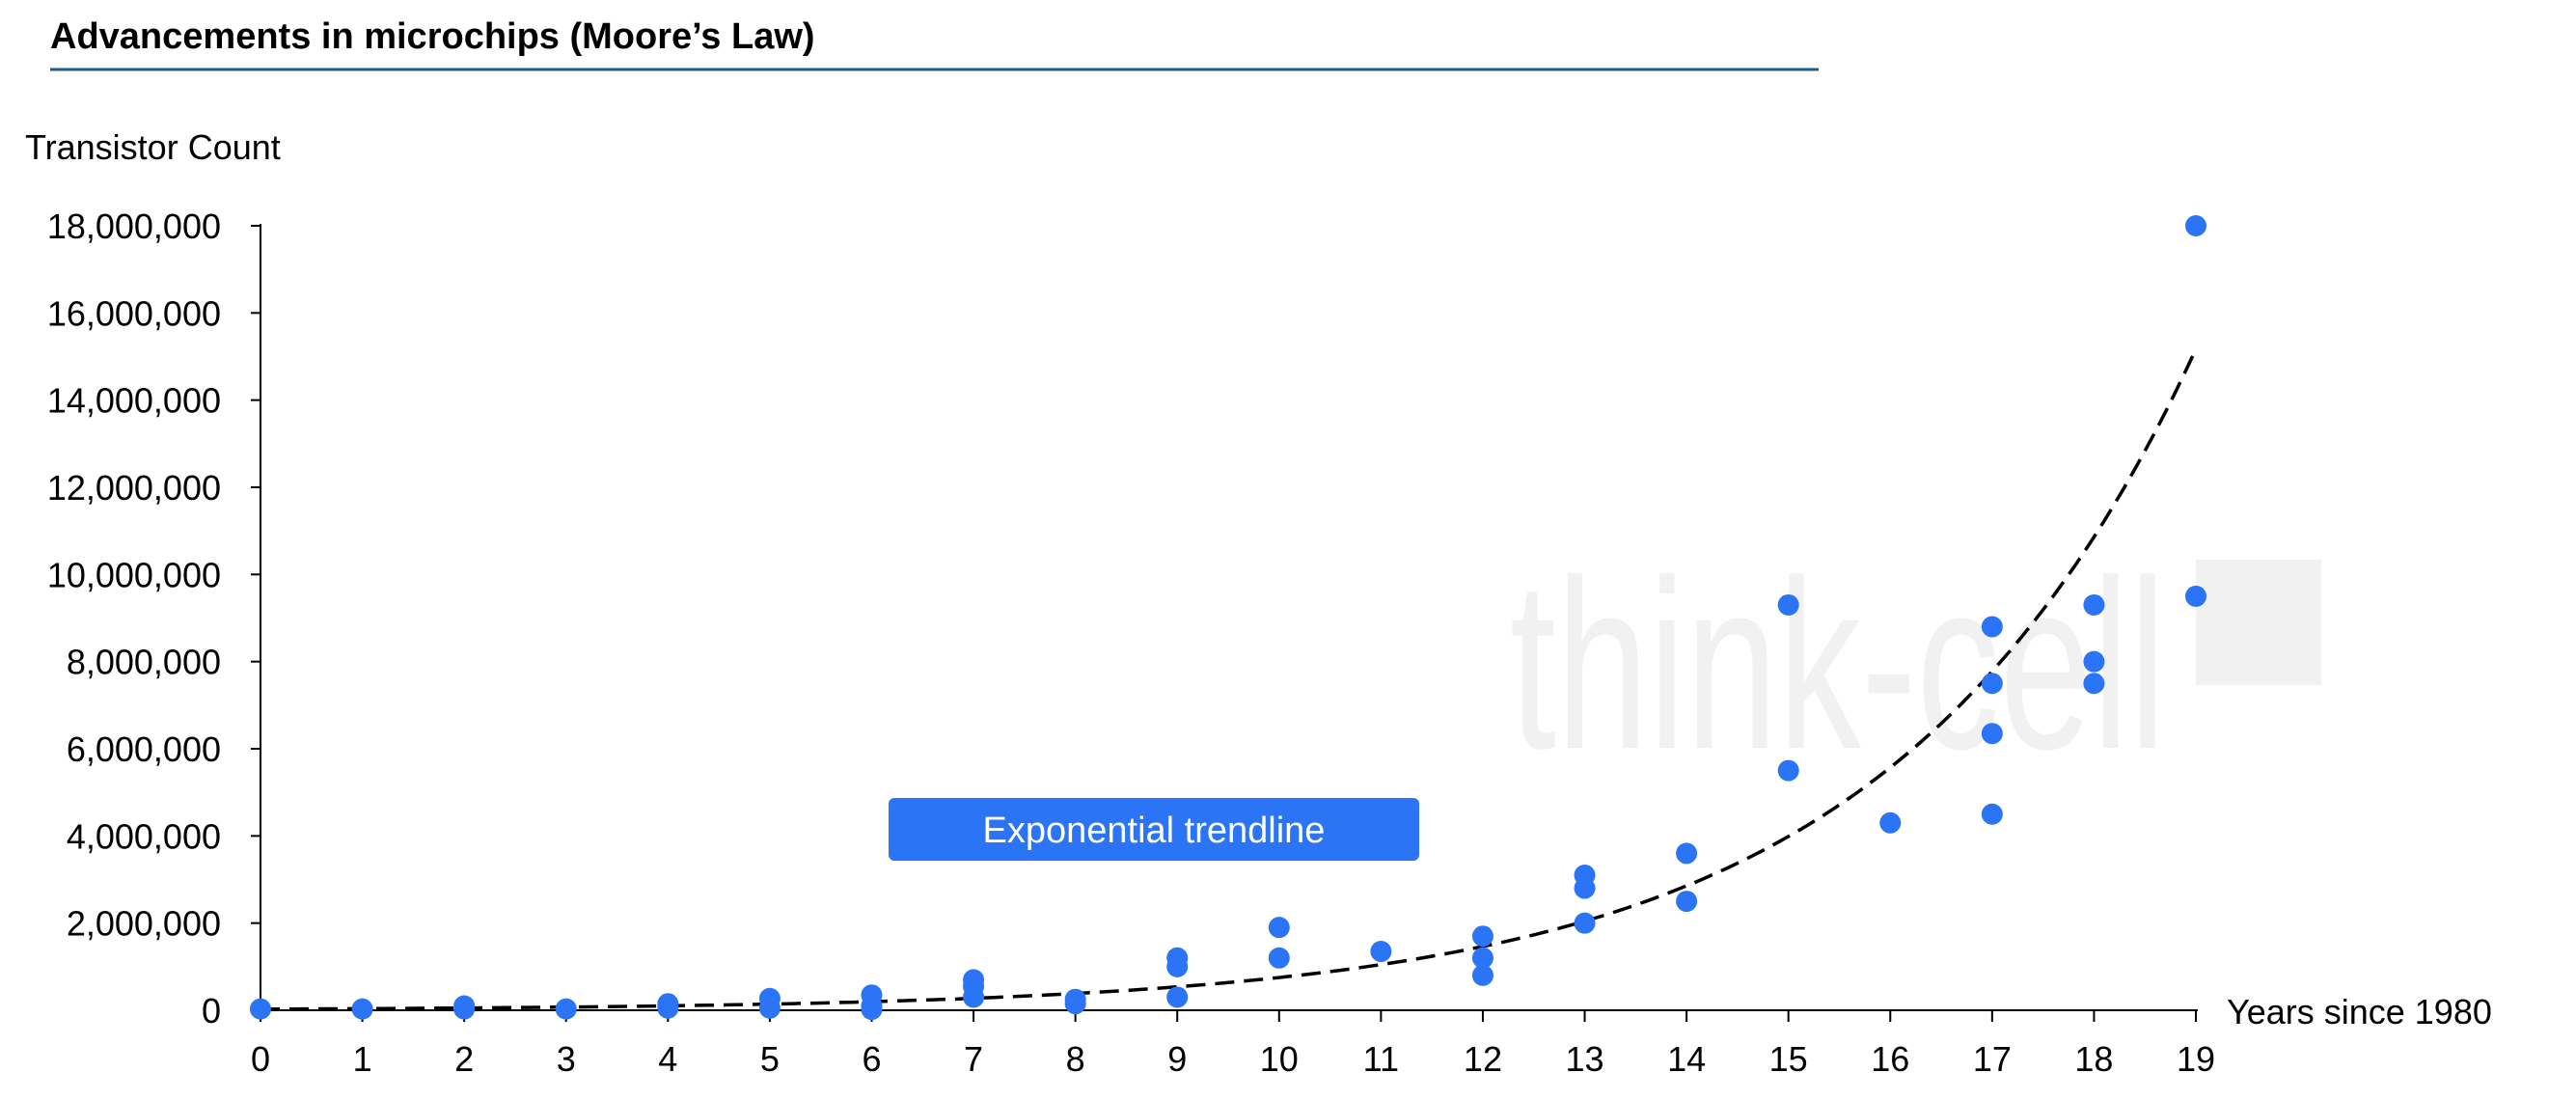 Image resolution: width=2576 pixels, height=1100 pixels. What do you see at coordinates (1280, 1059) in the screenshot?
I see `x-tick-label: 10` at bounding box center [1280, 1059].